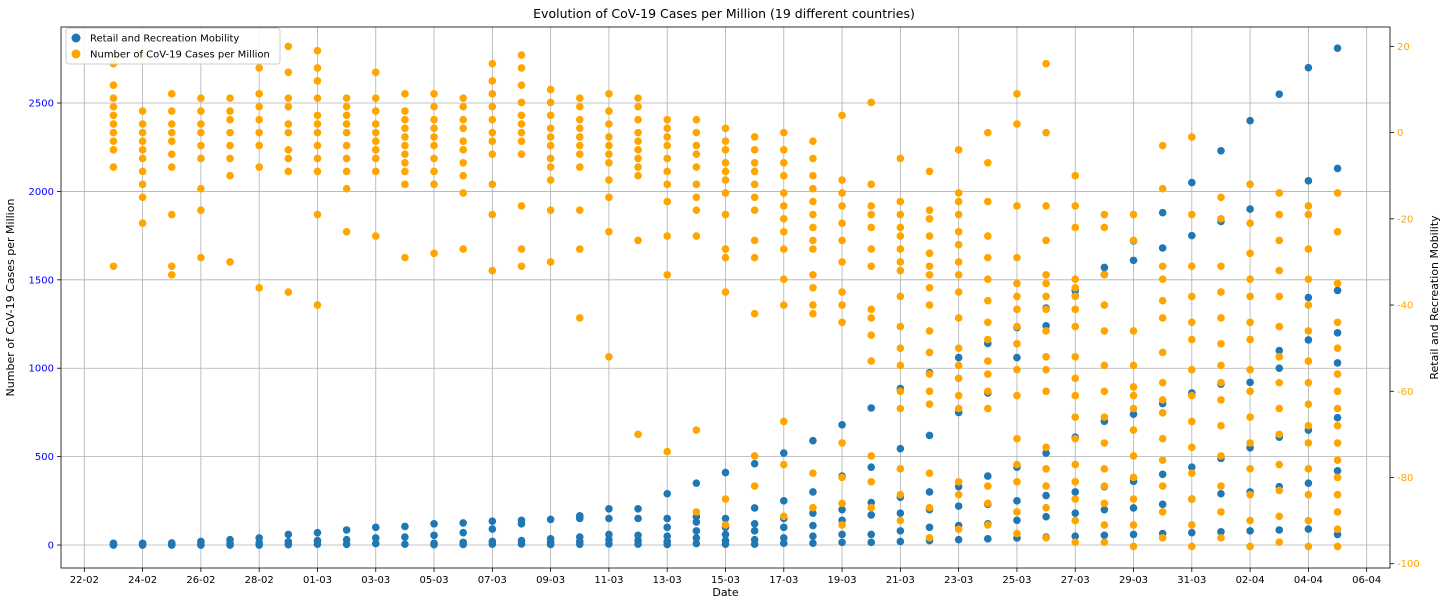  Describe the element at coordinates (1405, 219) in the screenshot. I see `y-right-tick-label: -20` at that location.